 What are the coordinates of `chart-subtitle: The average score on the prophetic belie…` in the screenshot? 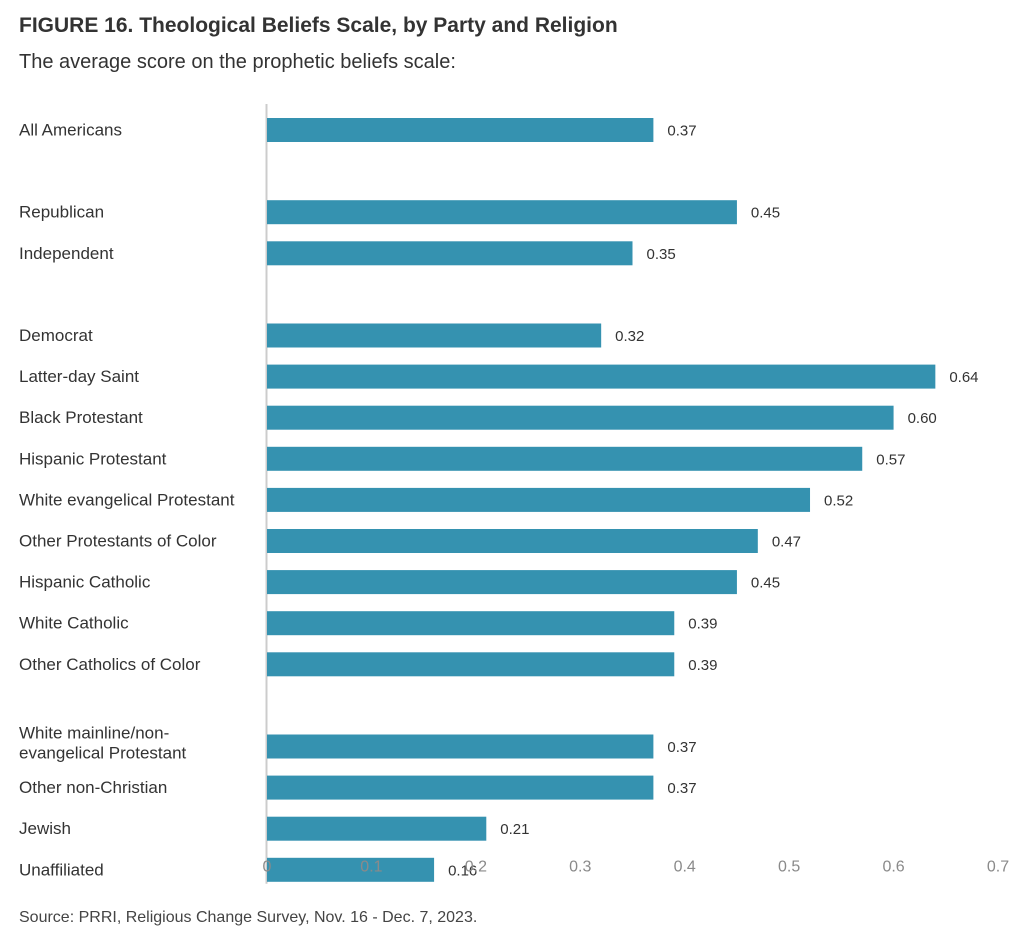 It's located at (237, 62).